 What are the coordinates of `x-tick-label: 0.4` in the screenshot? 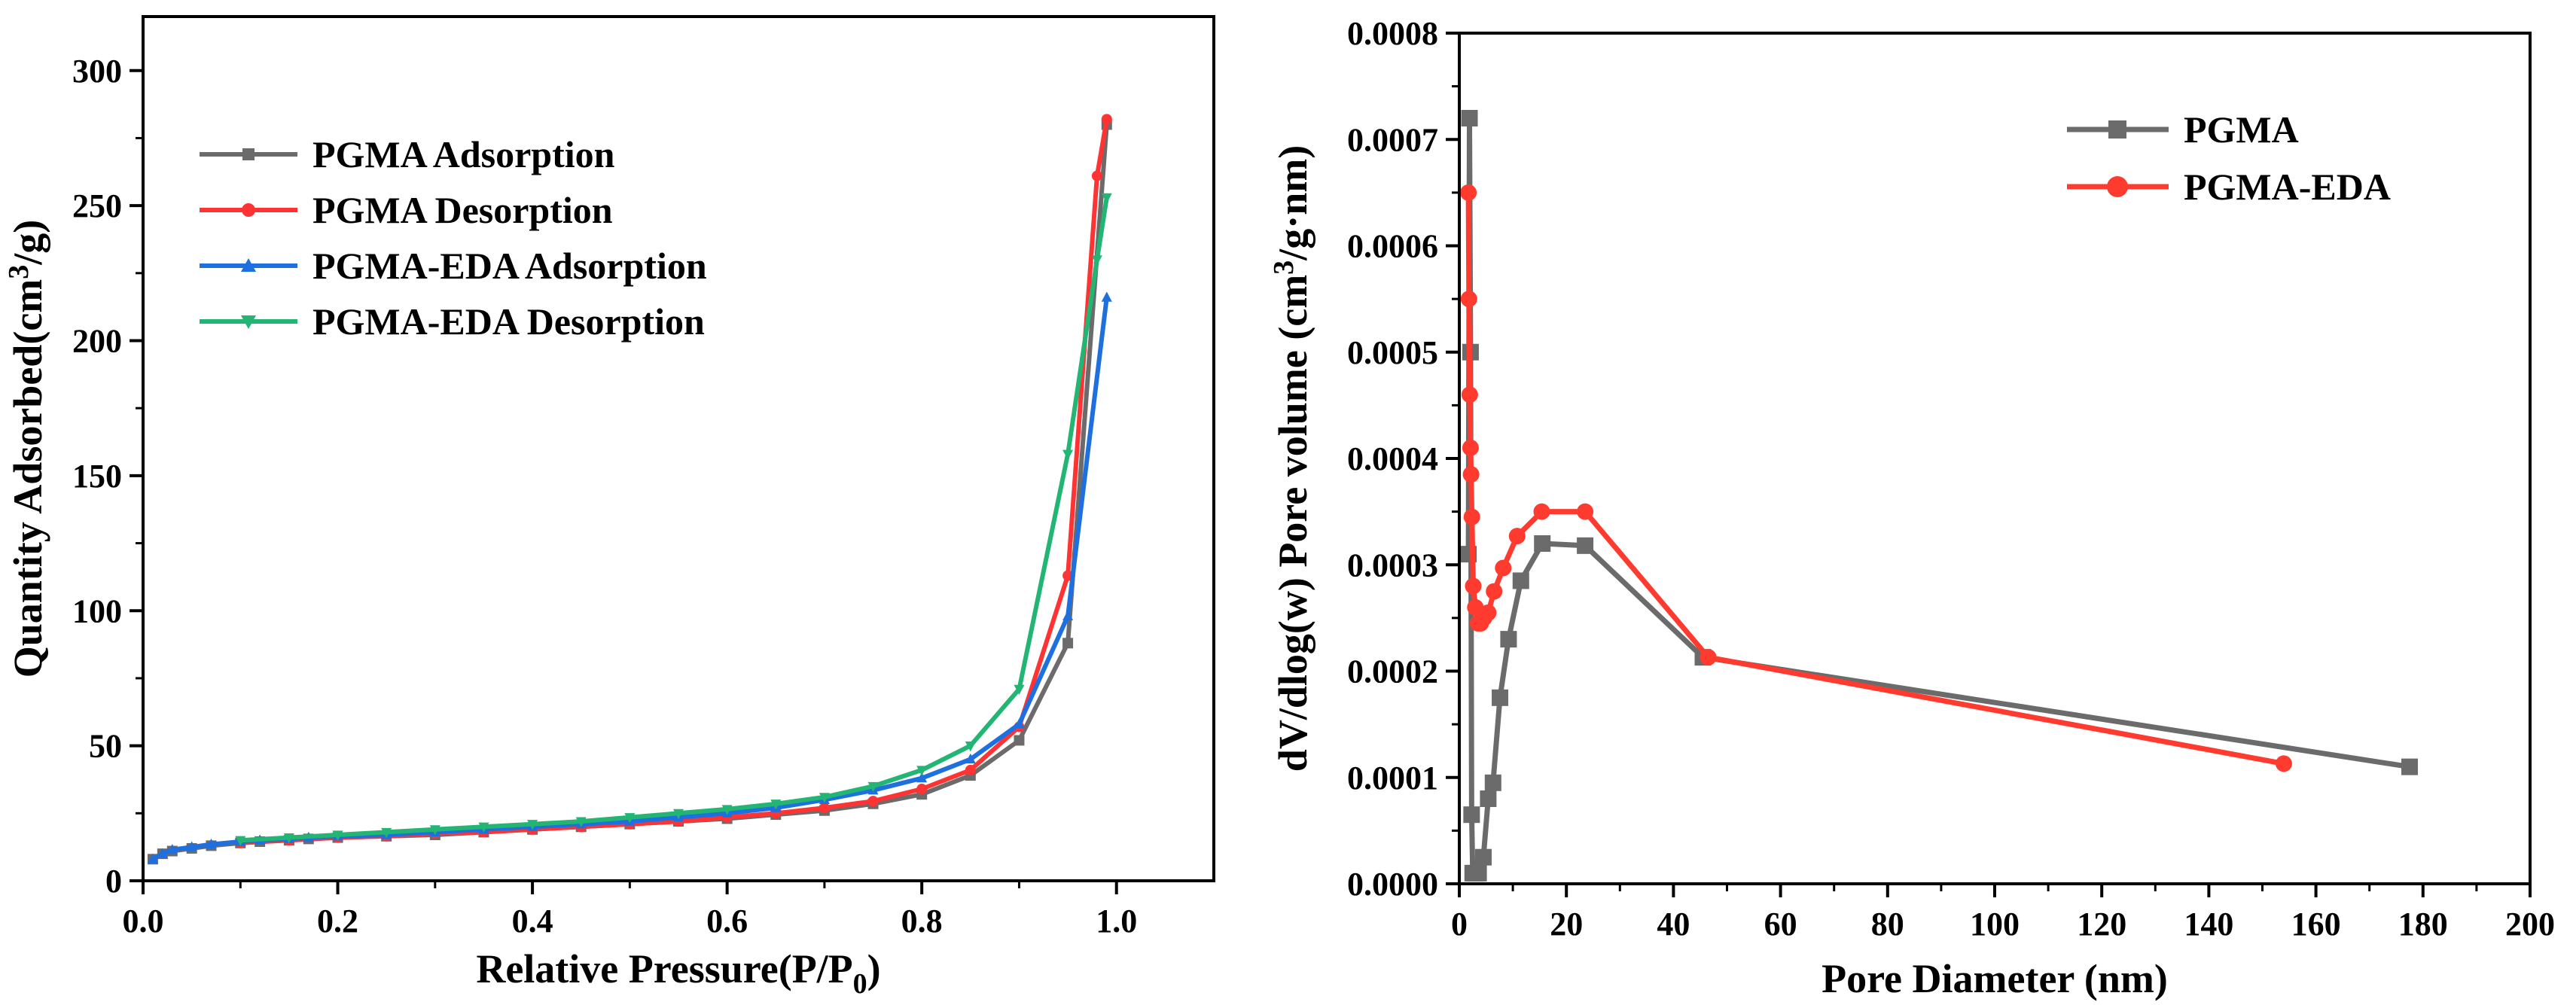 It's located at (532, 921).